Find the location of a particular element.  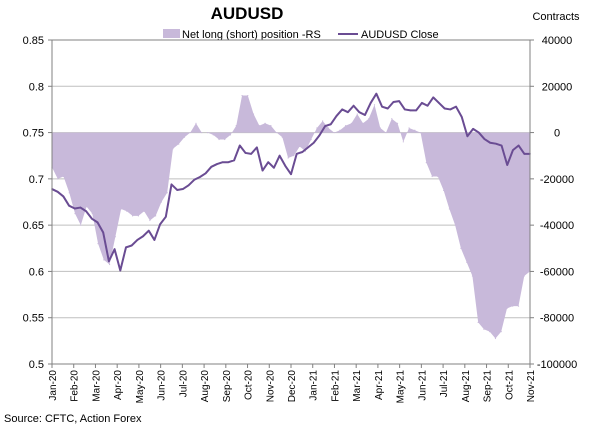

x-tick-label: Dec-20 is located at coordinates (292, 386).